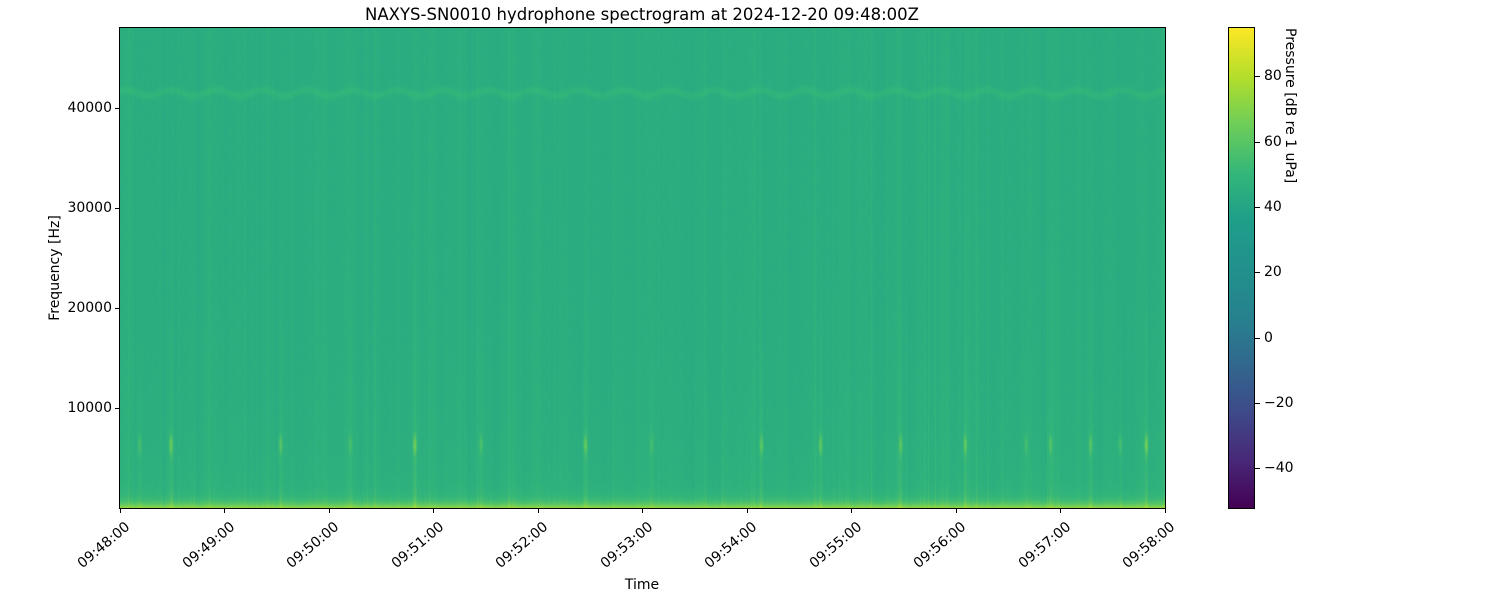  What do you see at coordinates (1273, 207) in the screenshot?
I see `colorbar-tick-label: 40` at bounding box center [1273, 207].